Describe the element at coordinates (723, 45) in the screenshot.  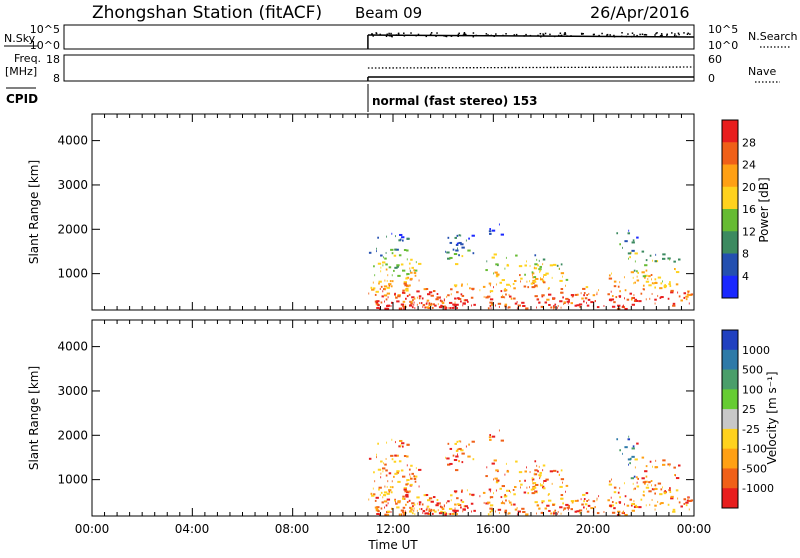
I see `noise-right-tick-bottom: 10^0` at that location.